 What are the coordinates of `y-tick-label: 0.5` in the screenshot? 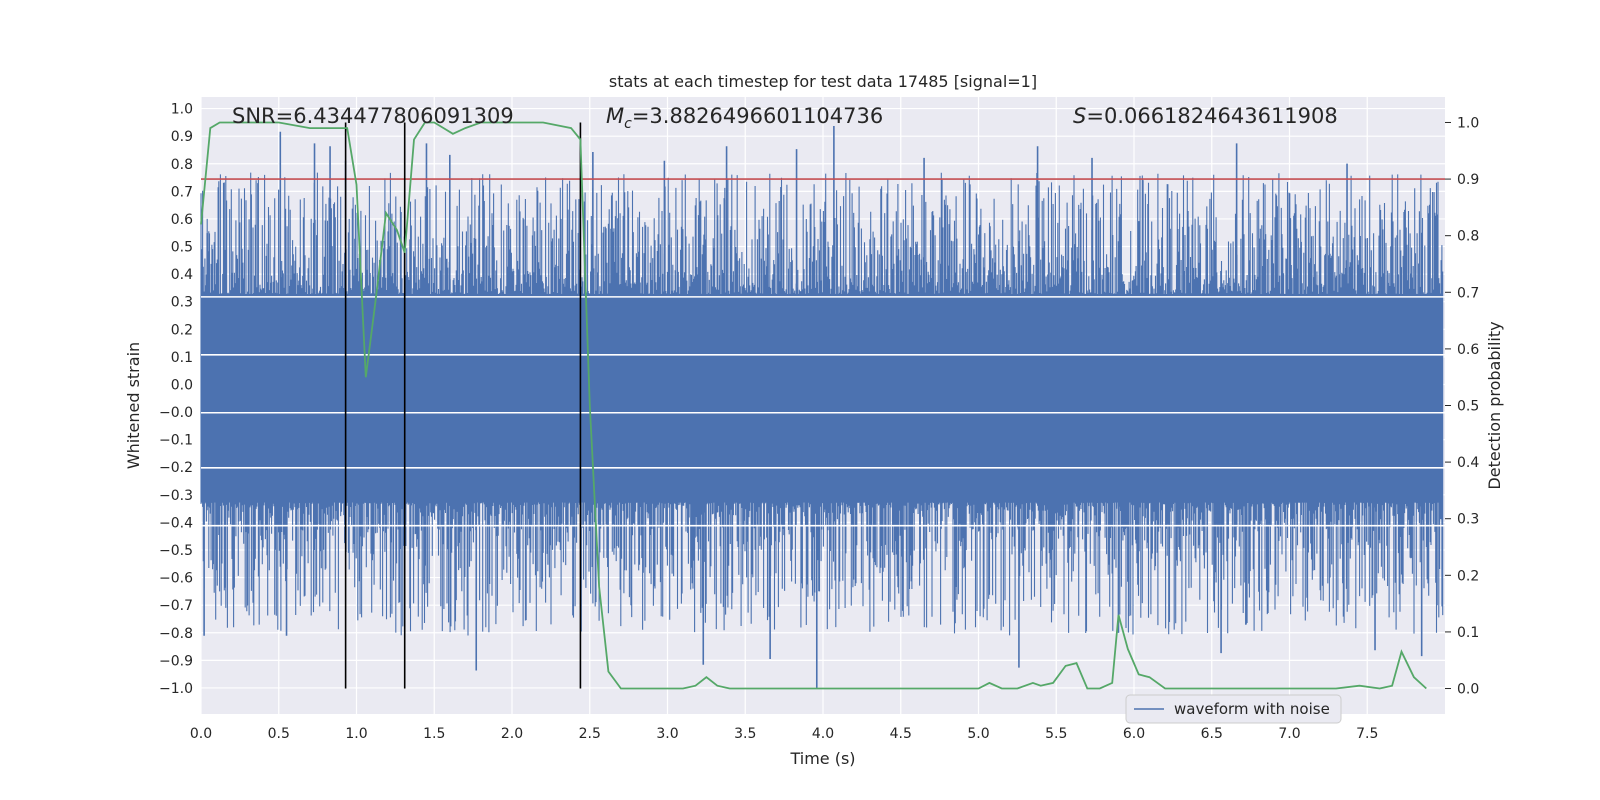 It's located at (182, 248).